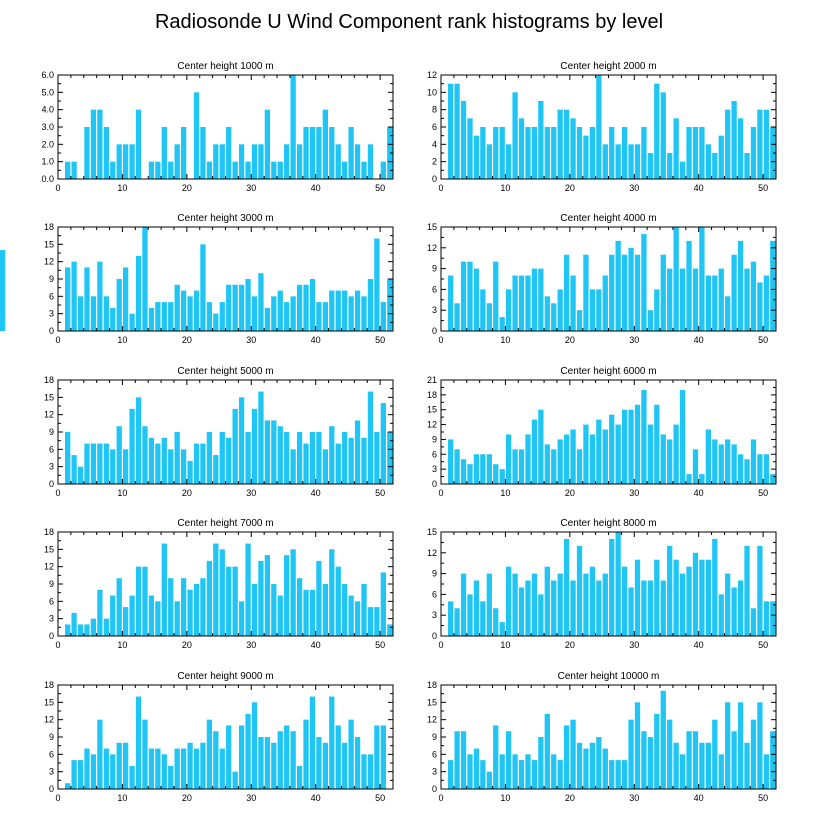 This screenshot has height=824, width=818. What do you see at coordinates (51, 467) in the screenshot?
I see `y-tick-label: 3` at bounding box center [51, 467].